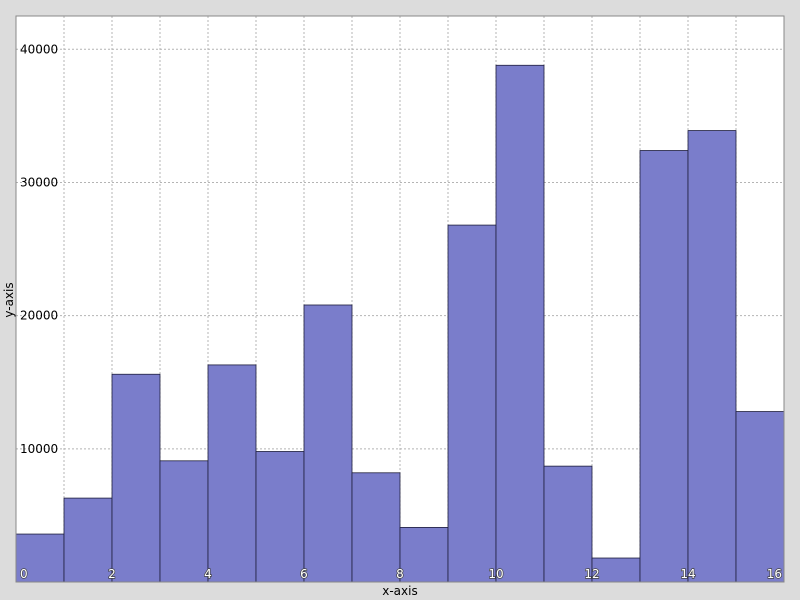  Describe the element at coordinates (39, 316) in the screenshot. I see `y-tick-label: 20000` at that location.